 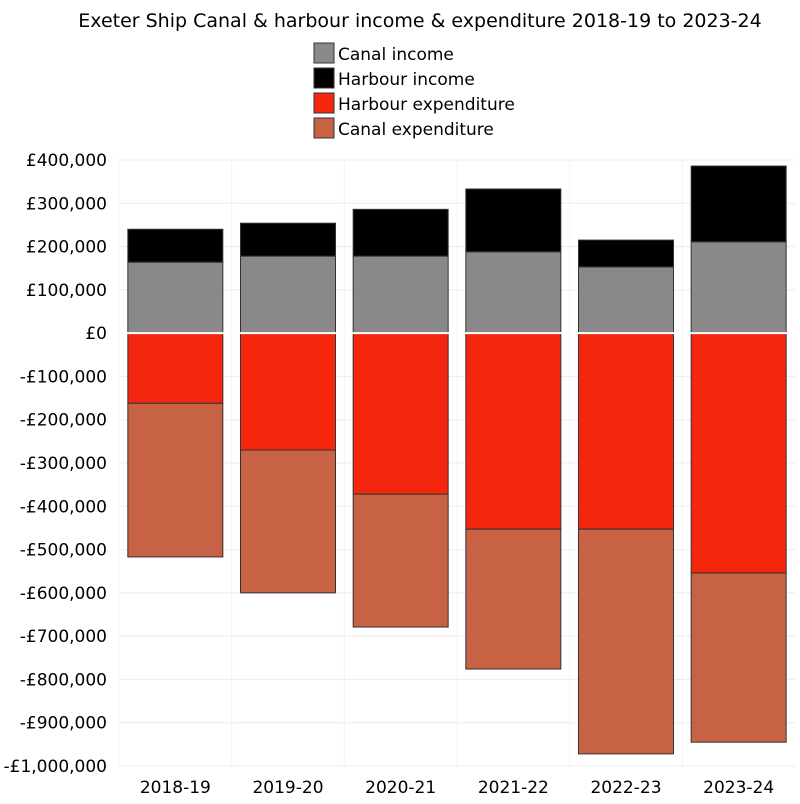 What do you see at coordinates (175, 788) in the screenshot?
I see `x-tick-label: 2018-19` at bounding box center [175, 788].